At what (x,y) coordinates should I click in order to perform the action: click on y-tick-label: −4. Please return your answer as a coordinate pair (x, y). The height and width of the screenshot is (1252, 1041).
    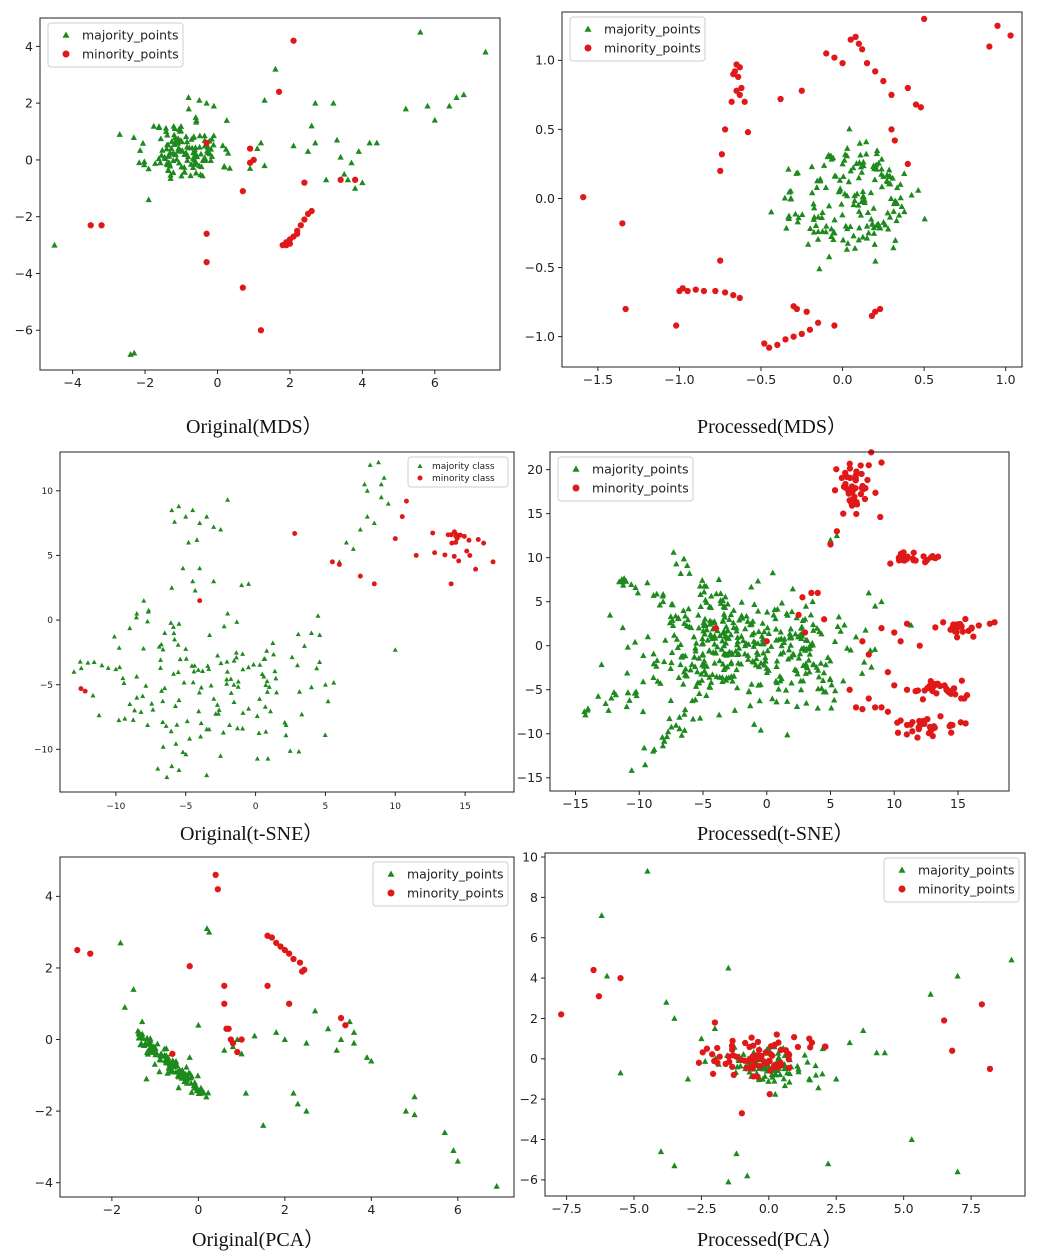
    Looking at the image, I should click on (529, 1139).